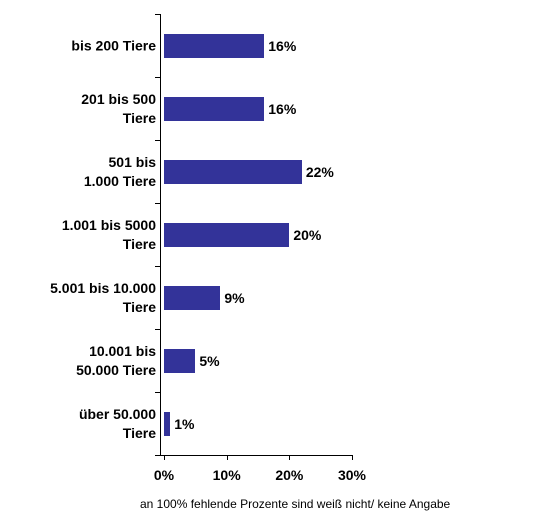 This screenshot has height=513, width=542. What do you see at coordinates (184, 423) in the screenshot?
I see `value-label: 1%` at bounding box center [184, 423].